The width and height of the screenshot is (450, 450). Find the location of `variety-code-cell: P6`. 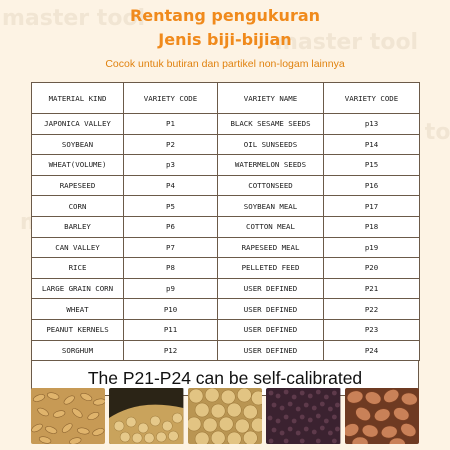

variety-code-cell: P6 is located at coordinates (170, 226).